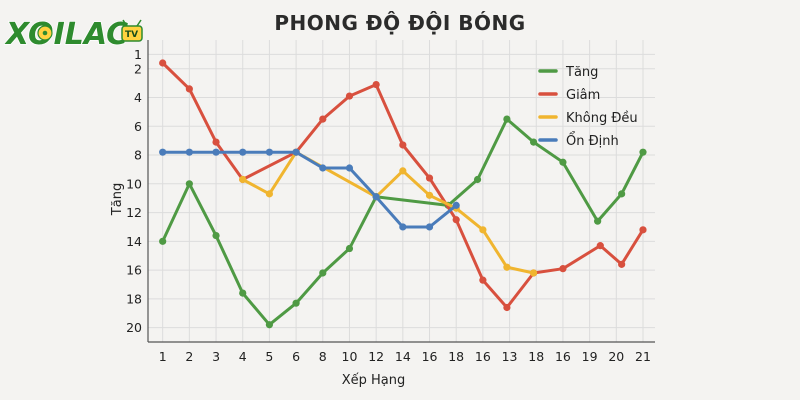 This screenshot has width=800, height=400. I want to click on y-tick-label: 2, so click(138, 68).